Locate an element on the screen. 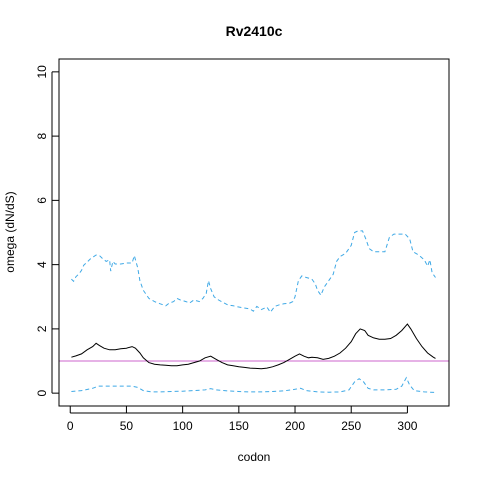 The width and height of the screenshot is (480, 480). x-tick-label: 50 is located at coordinates (127, 426).